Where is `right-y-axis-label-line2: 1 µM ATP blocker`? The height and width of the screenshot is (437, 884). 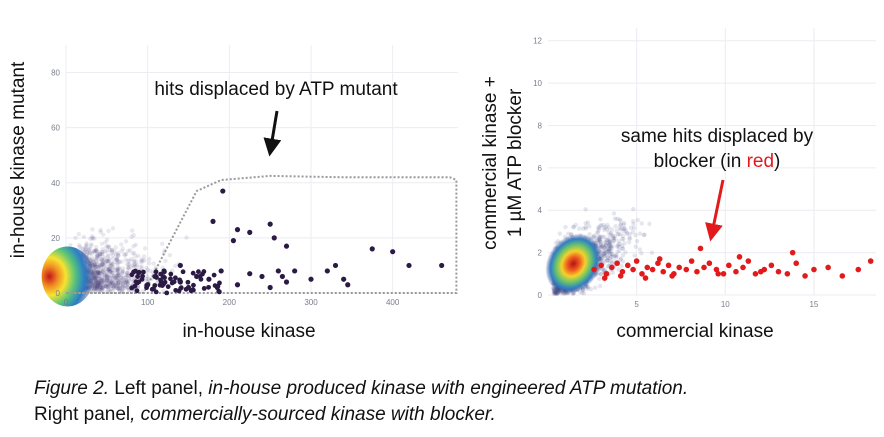 right-y-axis-label-line2: 1 µM ATP blocker is located at coordinates (515, 162).